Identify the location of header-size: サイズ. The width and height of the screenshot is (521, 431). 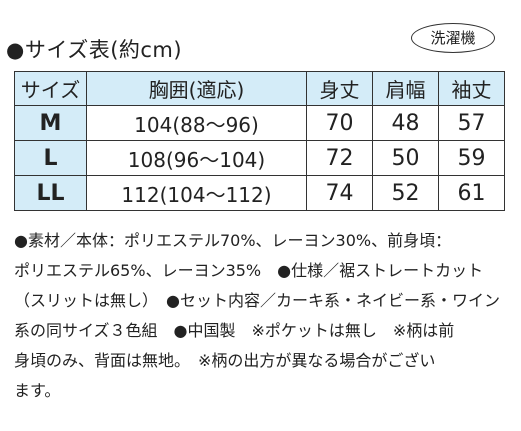
(50, 88).